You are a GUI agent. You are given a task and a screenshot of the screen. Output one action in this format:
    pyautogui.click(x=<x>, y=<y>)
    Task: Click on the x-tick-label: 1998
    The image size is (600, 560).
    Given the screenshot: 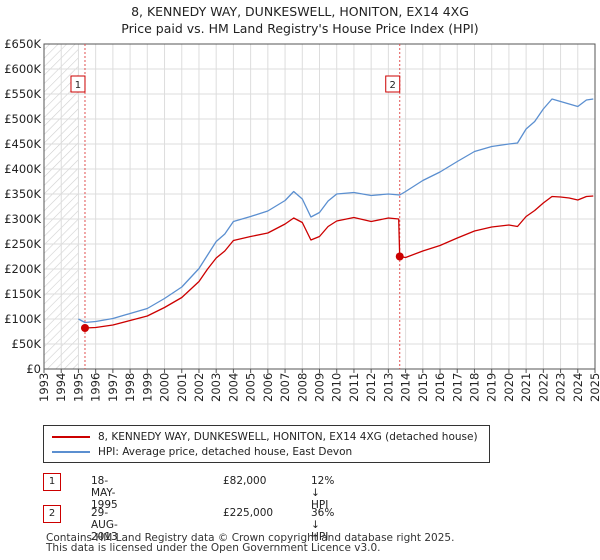 What is the action you would take?
    pyautogui.click(x=130, y=387)
    